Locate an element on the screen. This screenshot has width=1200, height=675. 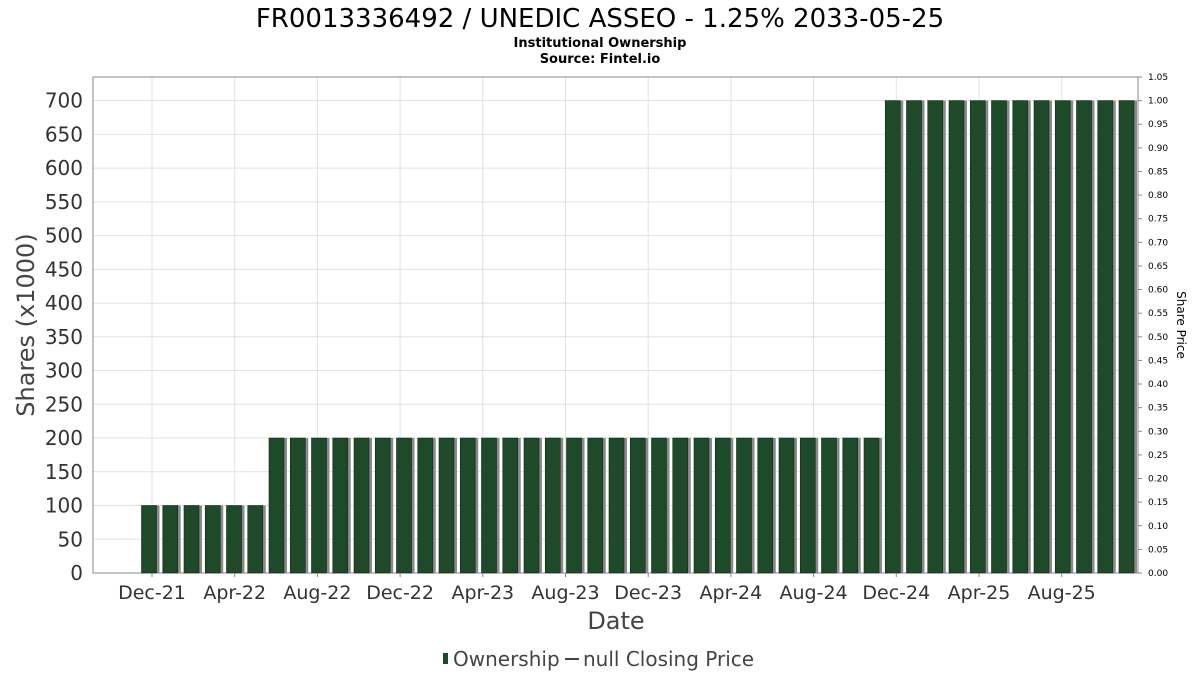
right-tick-label: 0.25 is located at coordinates (1158, 456).